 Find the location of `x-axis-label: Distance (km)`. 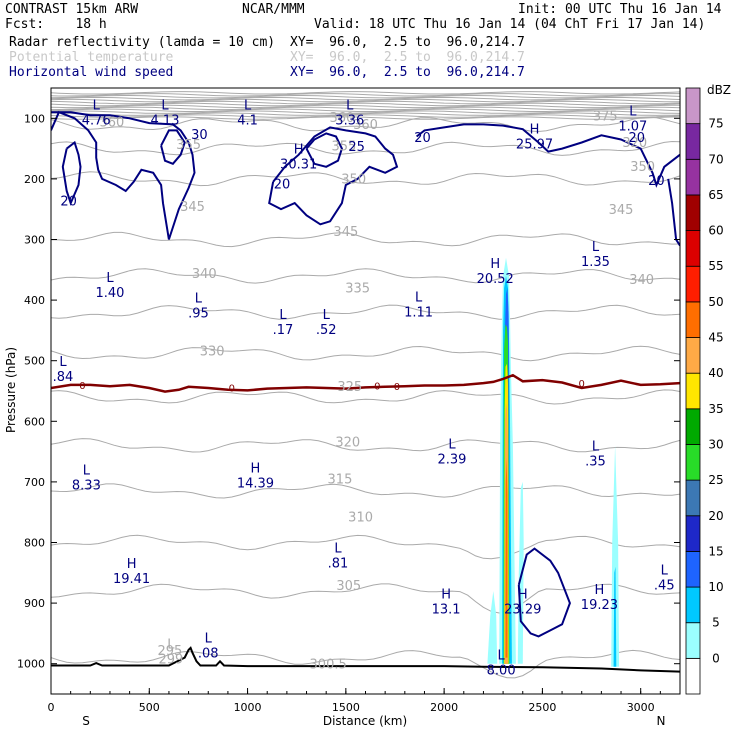

x-axis-label: Distance (km) is located at coordinates (365, 721).